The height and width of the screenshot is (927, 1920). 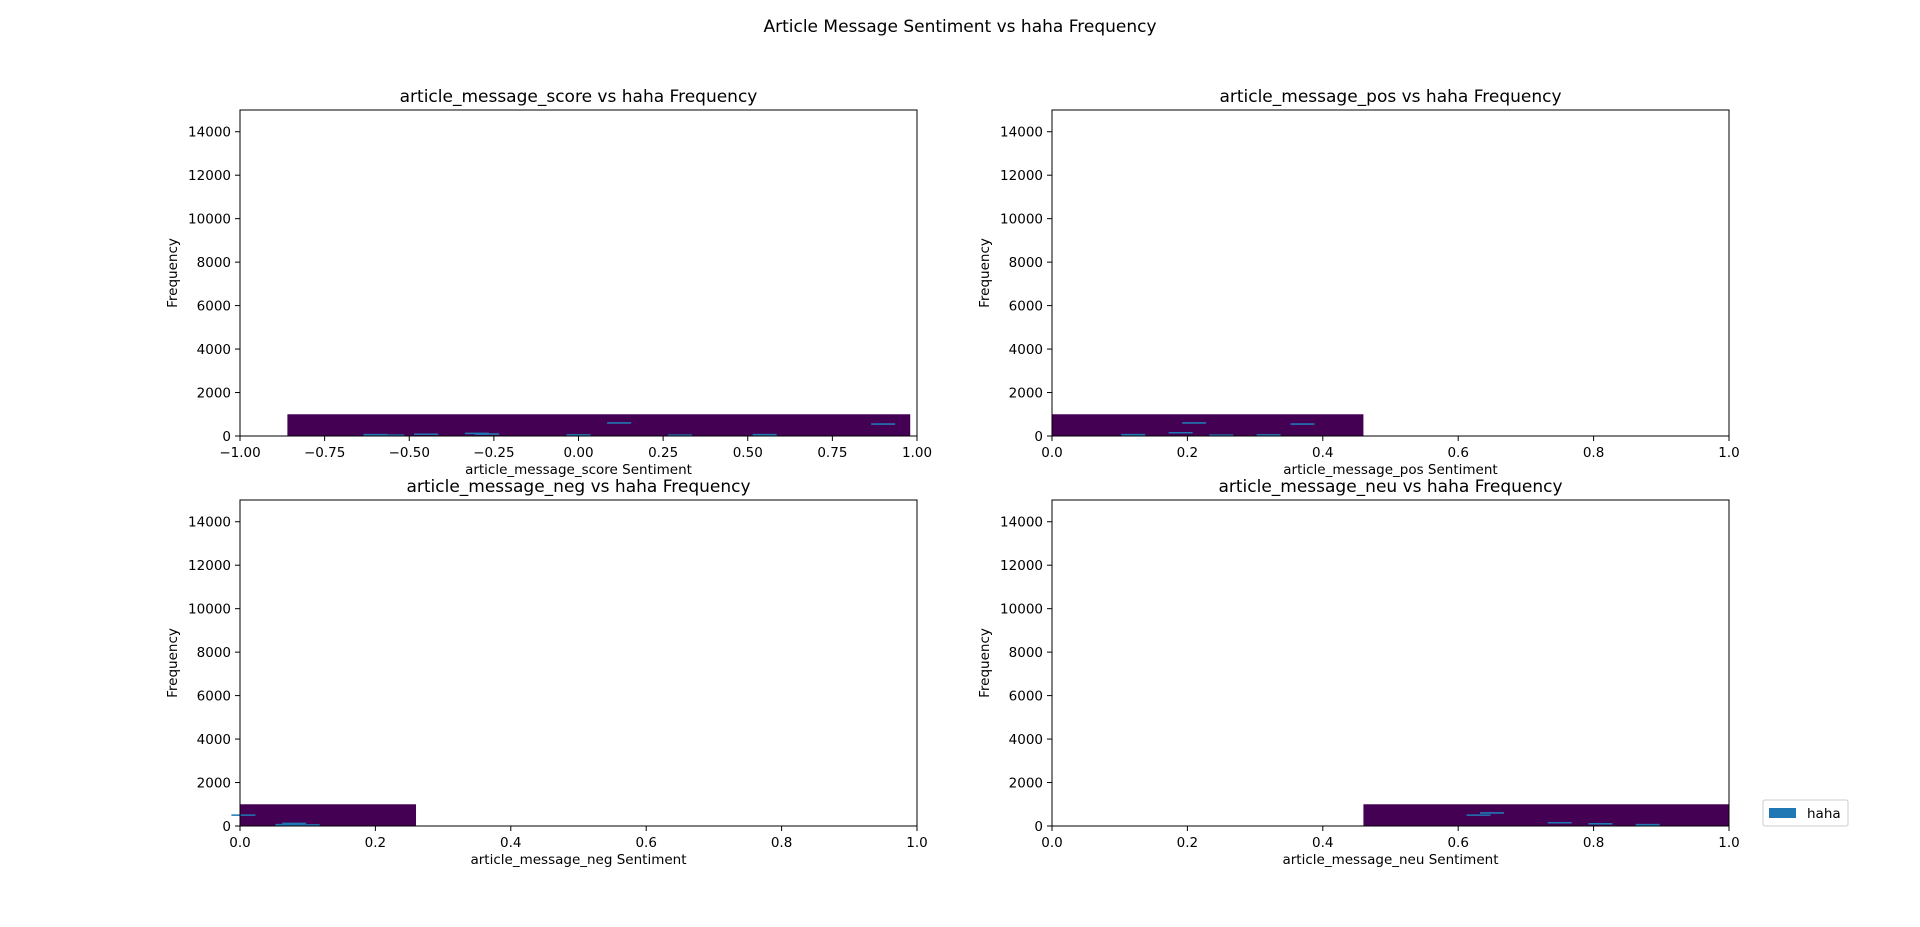 What do you see at coordinates (663, 453) in the screenshot?
I see `x-tick-label: 0.25` at bounding box center [663, 453].